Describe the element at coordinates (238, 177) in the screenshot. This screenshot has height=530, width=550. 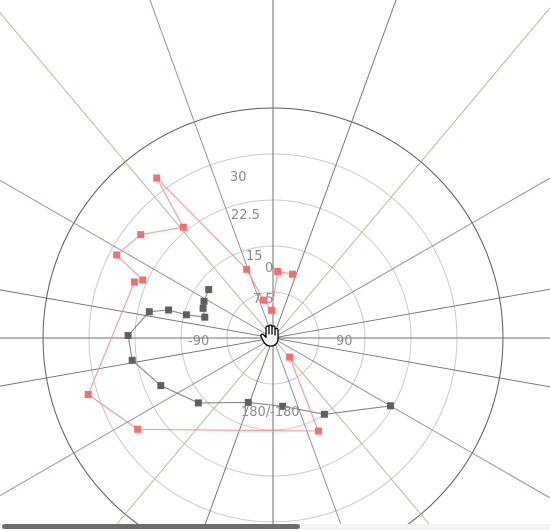
I see `radial-tick-label-4: 30` at that location.